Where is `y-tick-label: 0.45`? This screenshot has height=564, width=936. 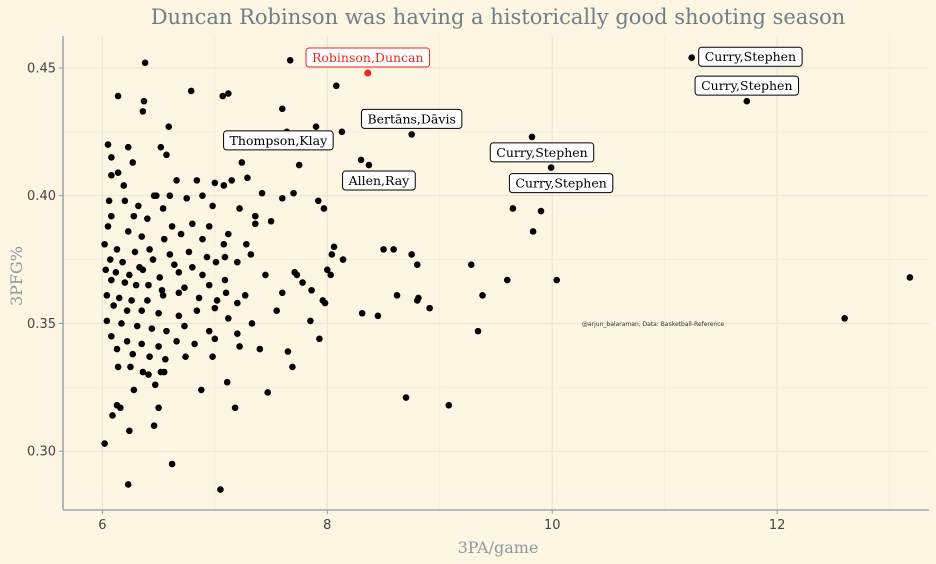 y-tick-label: 0.45 is located at coordinates (41, 68).